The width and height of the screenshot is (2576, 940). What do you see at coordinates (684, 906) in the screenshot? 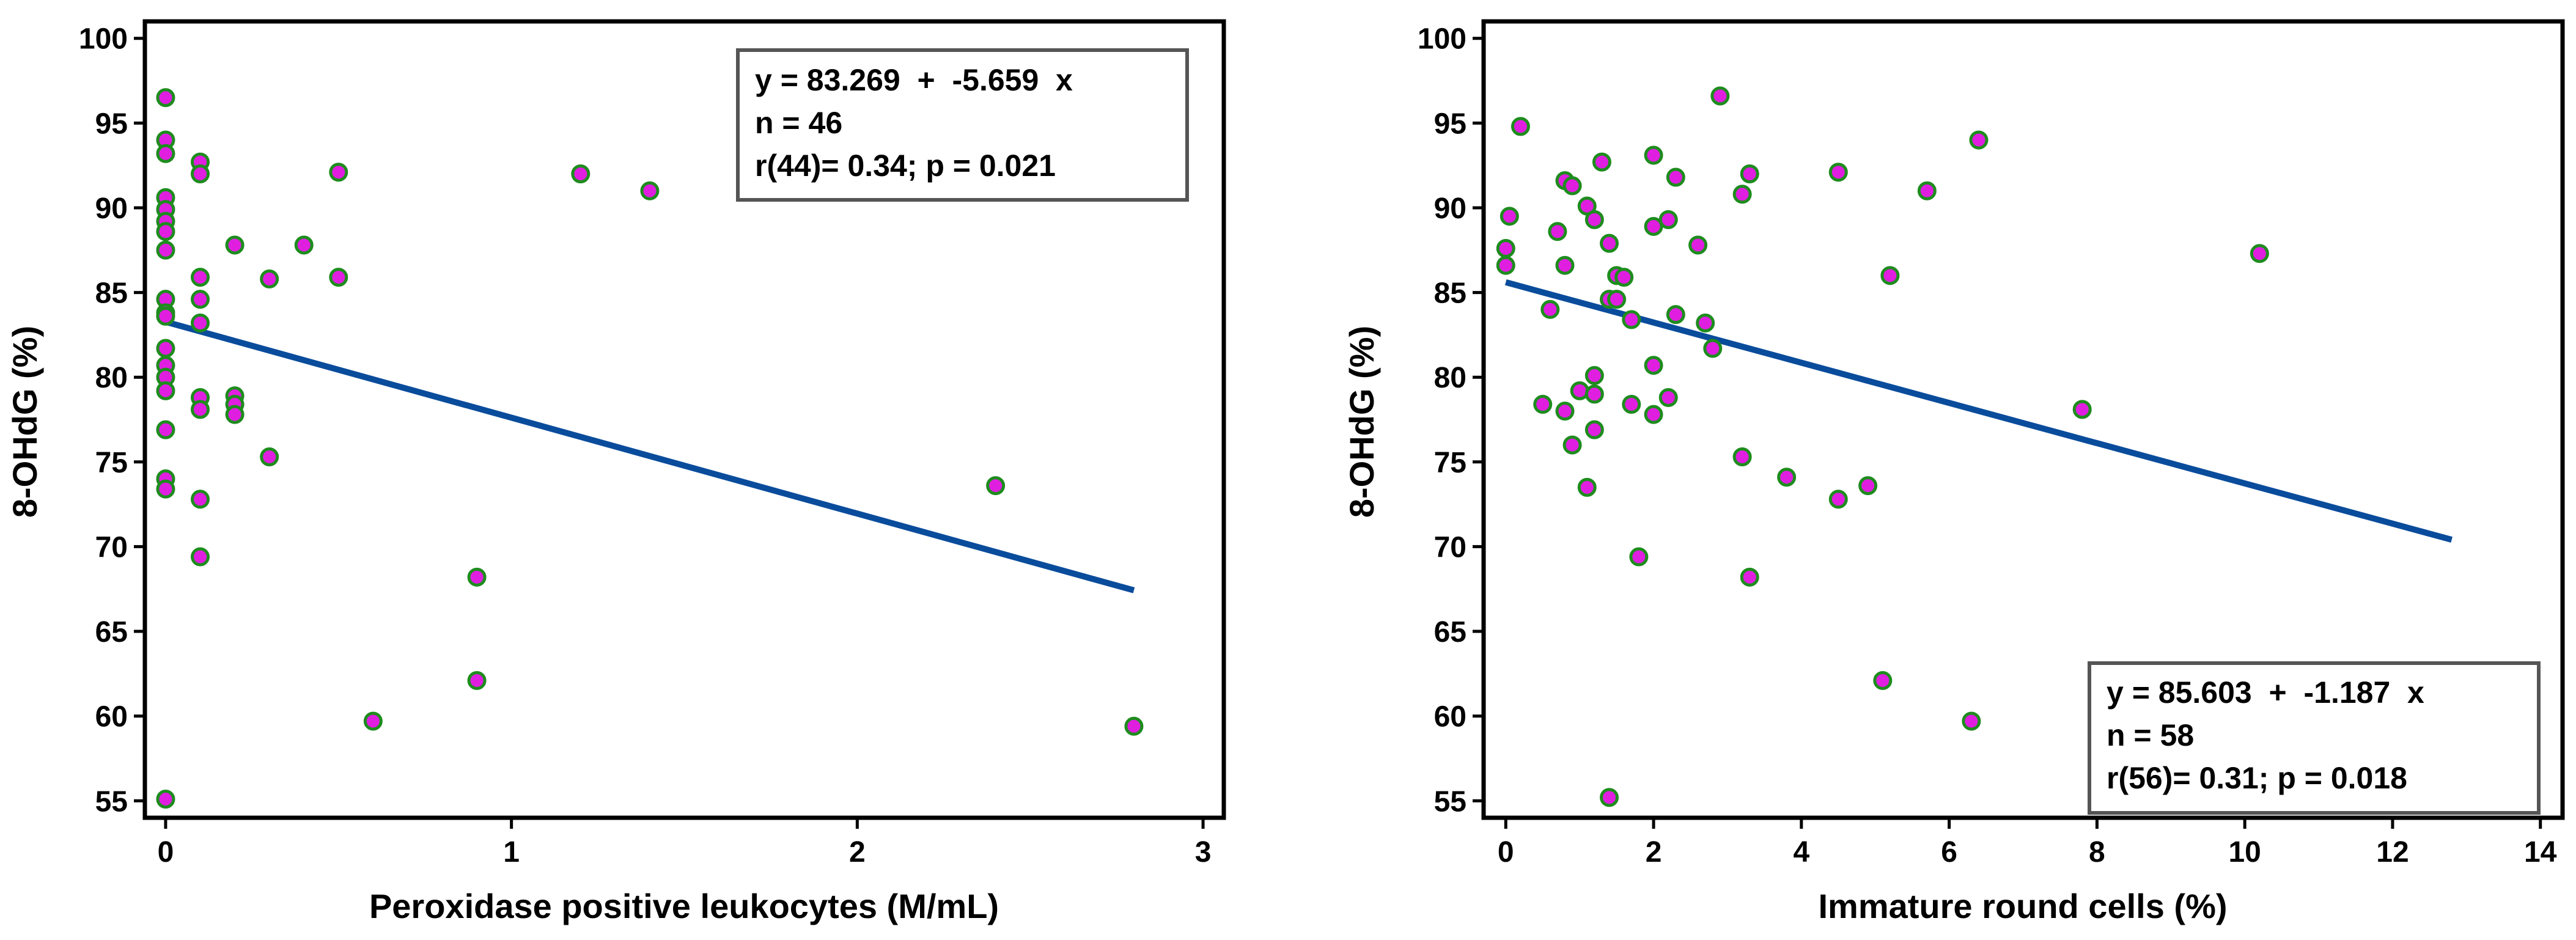
I see `x-axis-label: Peroxidase positive leukocytes (M/mL)` at bounding box center [684, 906].